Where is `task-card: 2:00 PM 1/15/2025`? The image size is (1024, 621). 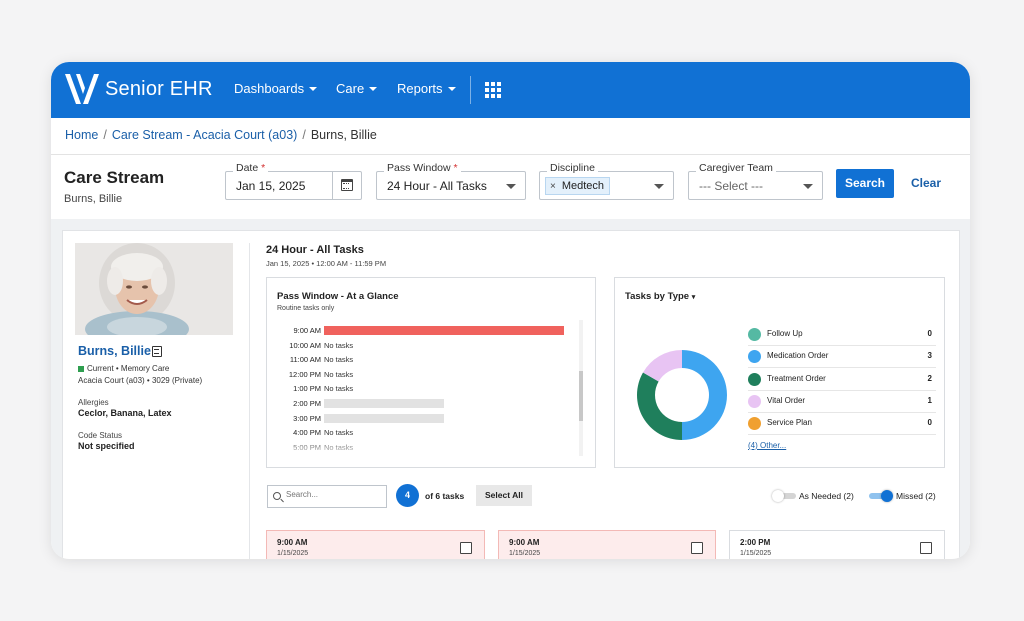 task-card: 2:00 PM 1/15/2025 is located at coordinates (837, 544).